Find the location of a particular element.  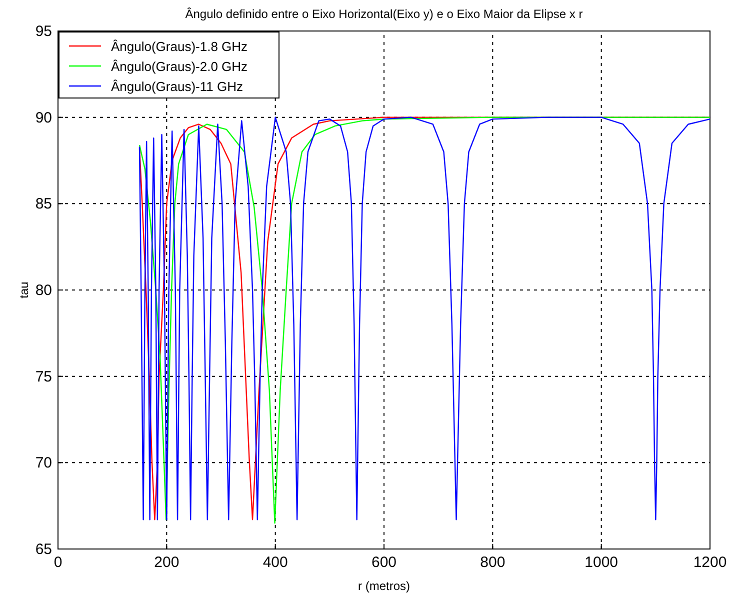

x-tick-label: 1200 is located at coordinates (710, 562).